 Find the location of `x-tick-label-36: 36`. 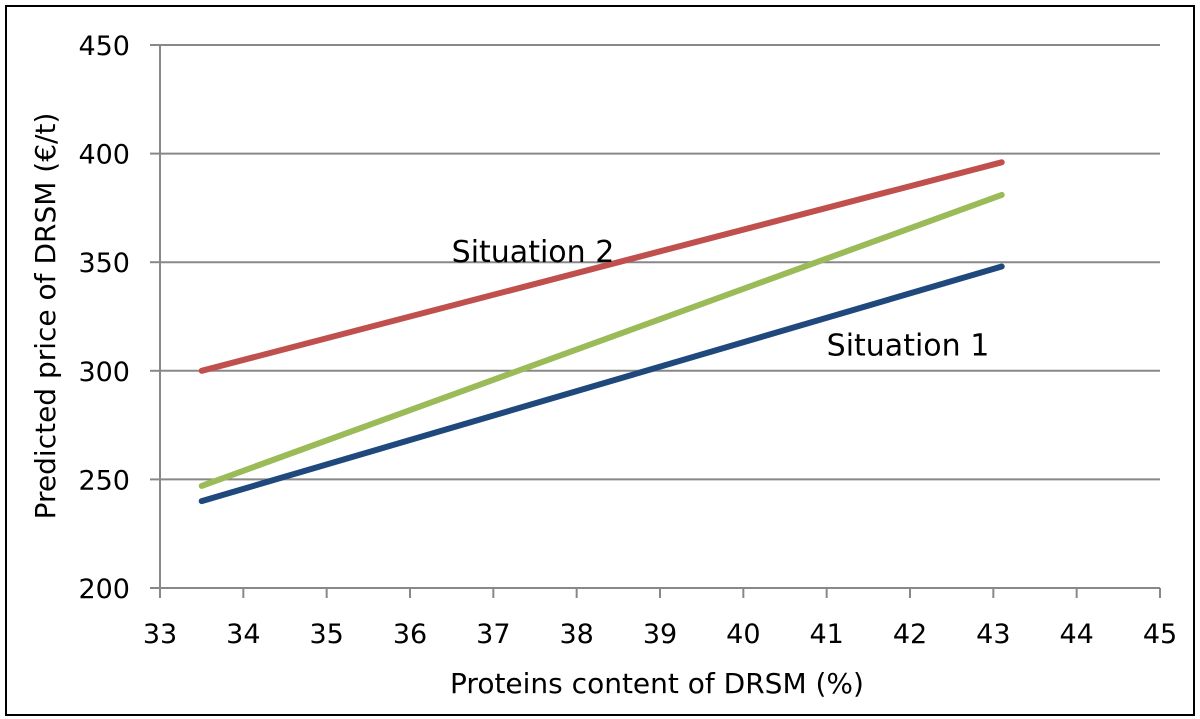

x-tick-label-36: 36 is located at coordinates (410, 634).